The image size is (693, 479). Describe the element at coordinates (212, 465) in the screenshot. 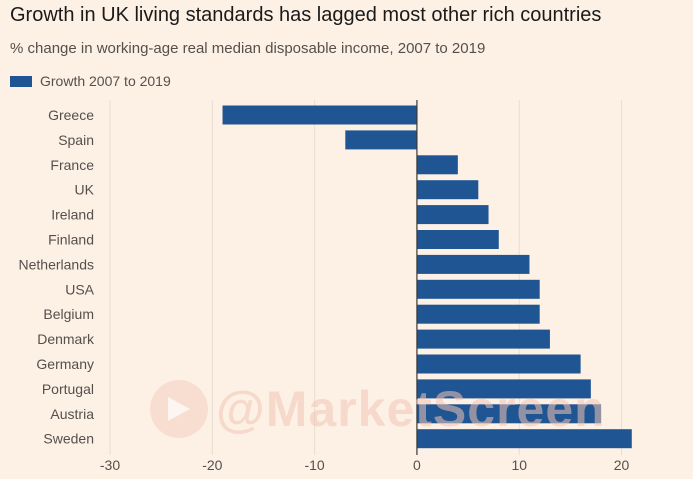

I see `x-tick-label: -20` at that location.